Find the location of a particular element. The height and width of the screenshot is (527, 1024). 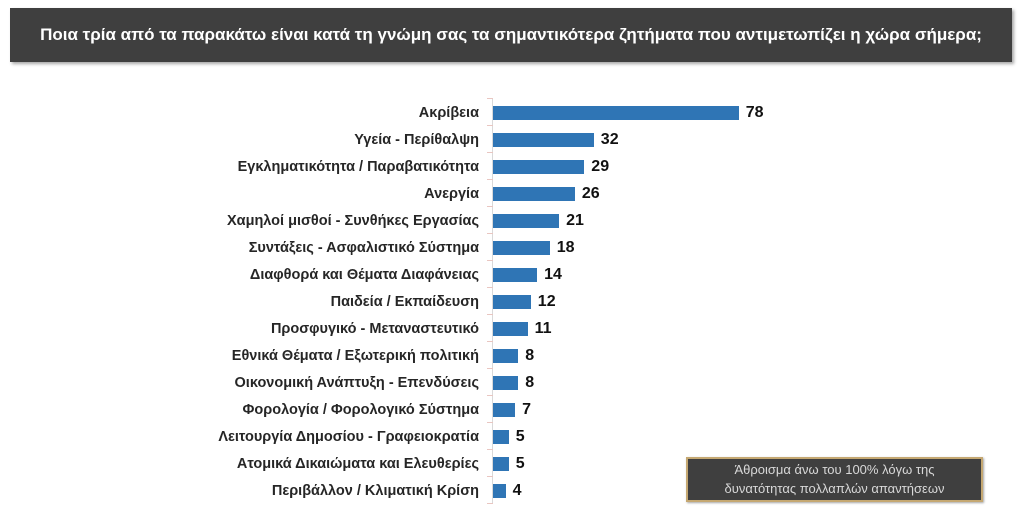

category-label: Ανεργία is located at coordinates (451, 193).